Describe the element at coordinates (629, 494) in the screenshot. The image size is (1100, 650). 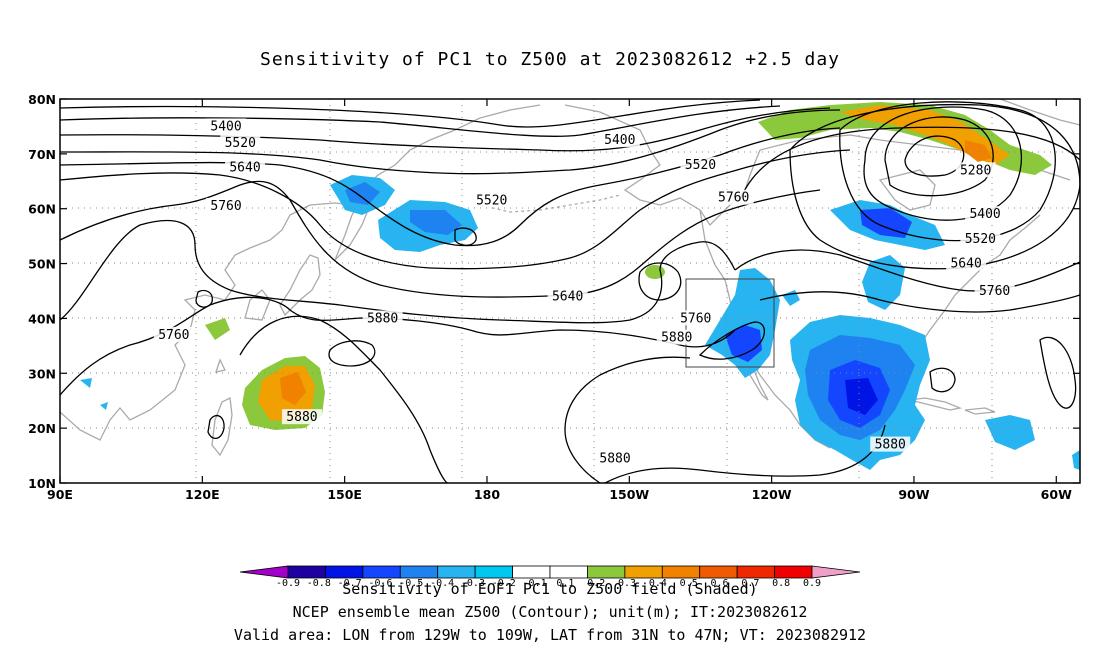
I see `x-tick-label: 150W` at that location.